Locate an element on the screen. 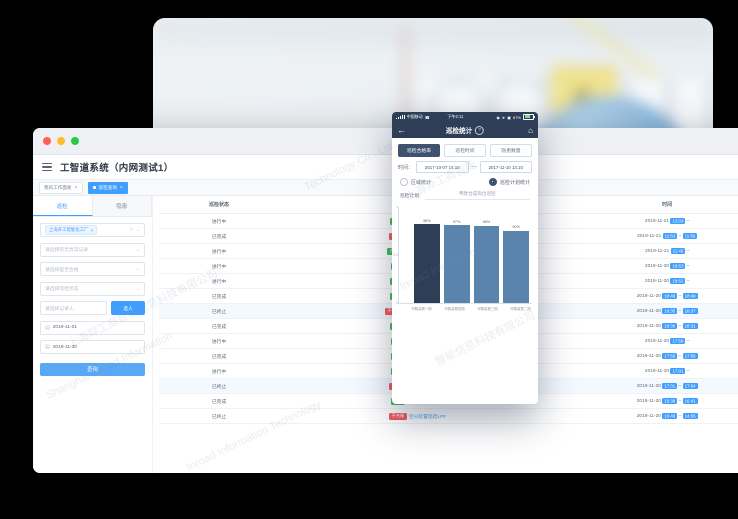  plan-value: 甲醇合成岗位巡检 is located at coordinates (477, 195).